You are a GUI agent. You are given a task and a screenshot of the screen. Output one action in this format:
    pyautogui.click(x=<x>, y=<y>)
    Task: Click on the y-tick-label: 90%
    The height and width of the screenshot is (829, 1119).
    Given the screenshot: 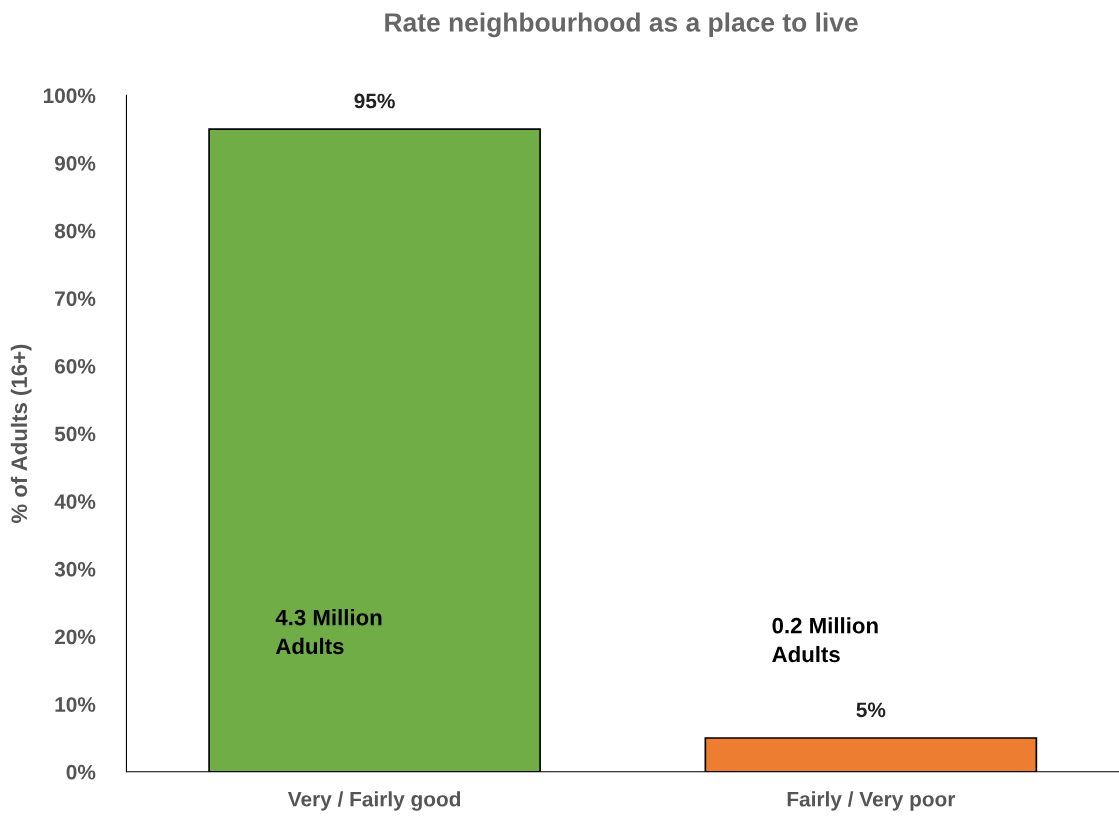 What is the action you would take?
    pyautogui.click(x=75, y=163)
    